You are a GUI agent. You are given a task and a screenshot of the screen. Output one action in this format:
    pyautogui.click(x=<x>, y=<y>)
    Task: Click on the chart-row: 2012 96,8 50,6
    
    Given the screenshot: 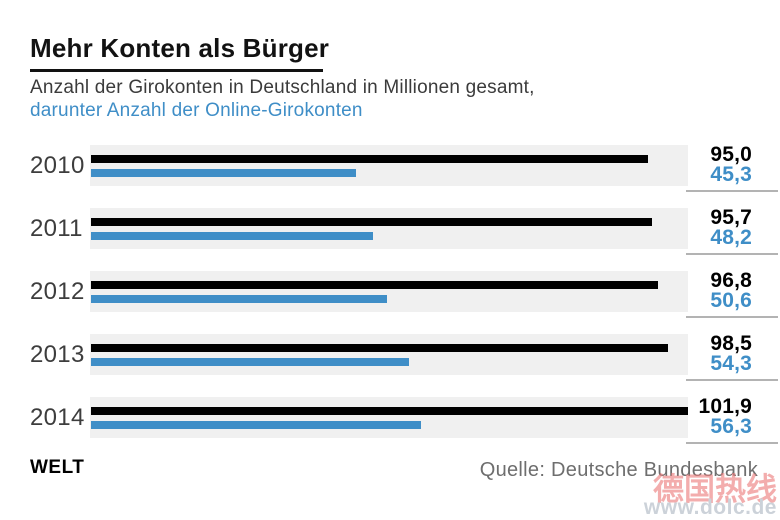 What is the action you would take?
    pyautogui.click(x=390, y=293)
    